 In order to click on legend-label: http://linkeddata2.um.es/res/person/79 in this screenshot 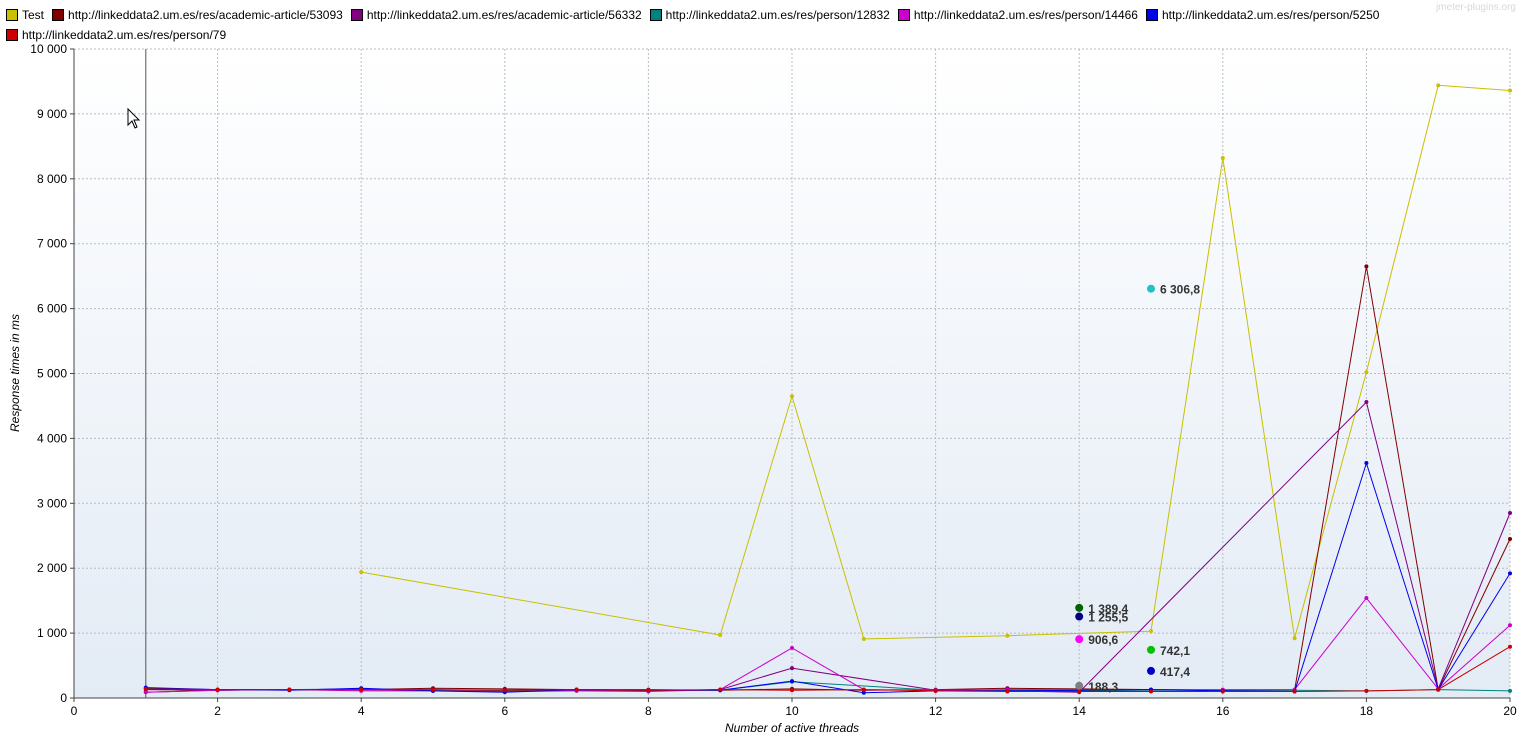, I will do `click(124, 35)`.